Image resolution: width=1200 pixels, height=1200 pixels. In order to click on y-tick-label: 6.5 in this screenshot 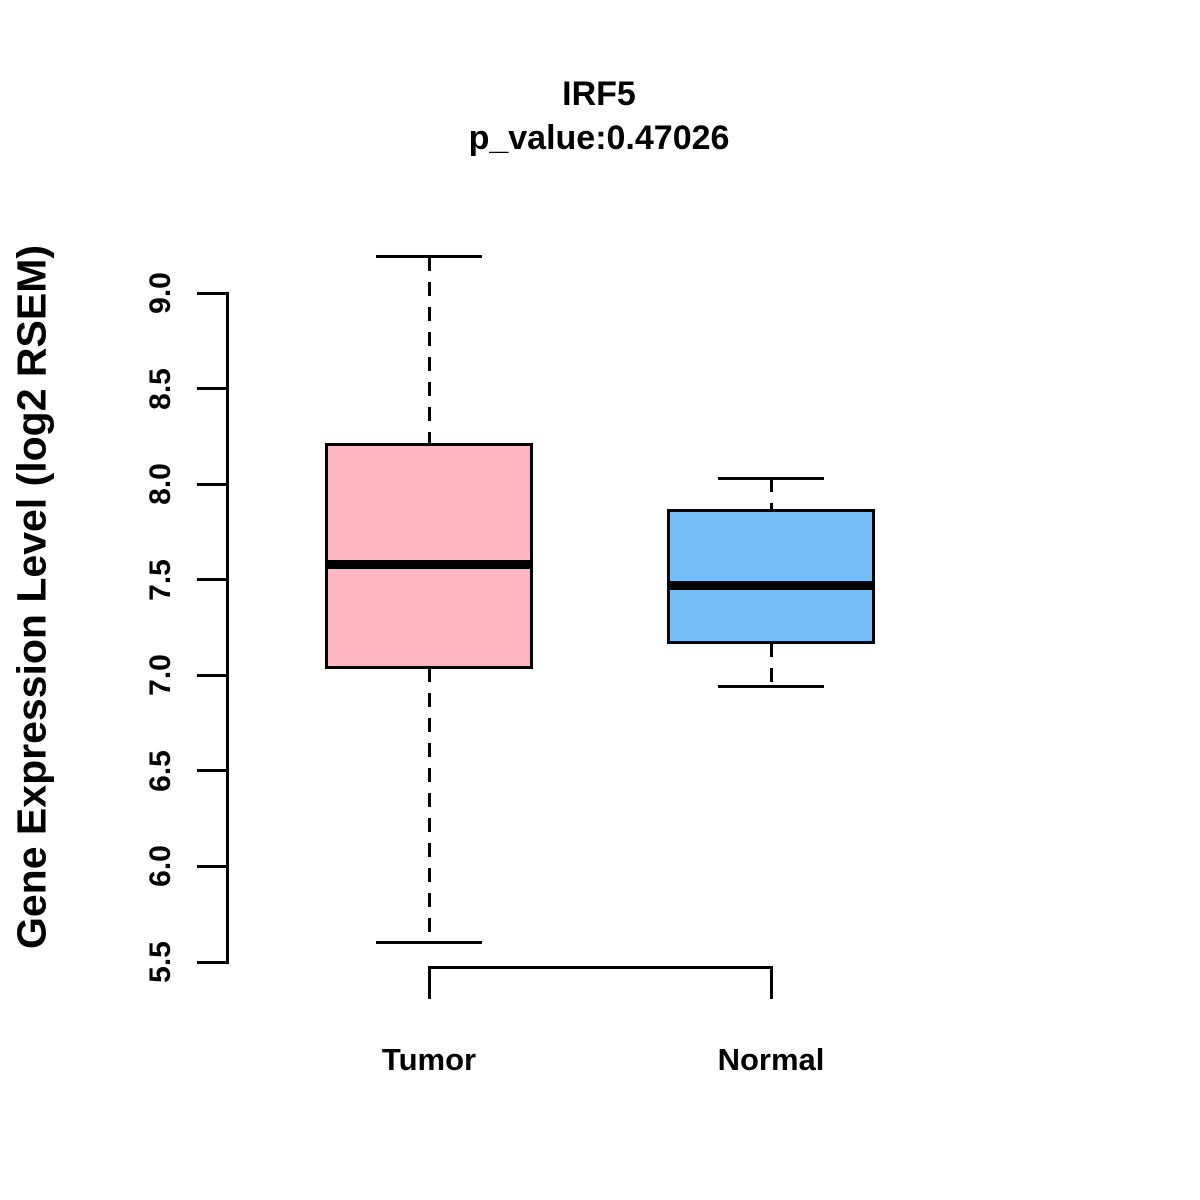, I will do `click(160, 770)`.